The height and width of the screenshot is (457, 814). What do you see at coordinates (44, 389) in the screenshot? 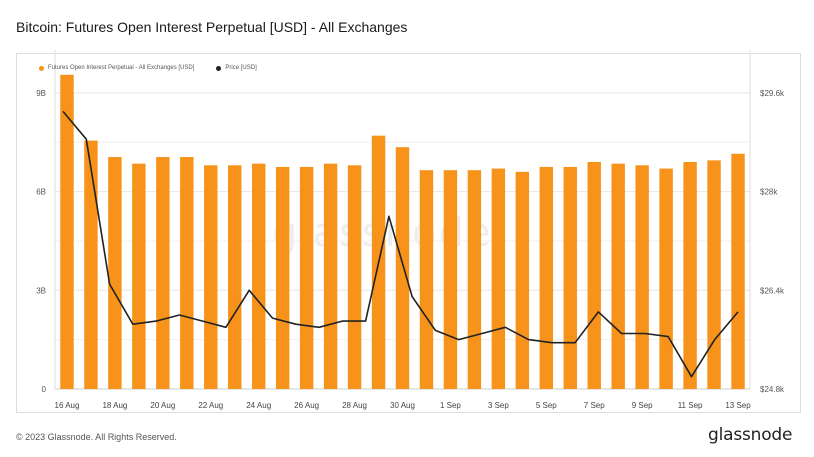
I see `y-left-tick-label: 0` at bounding box center [44, 389].